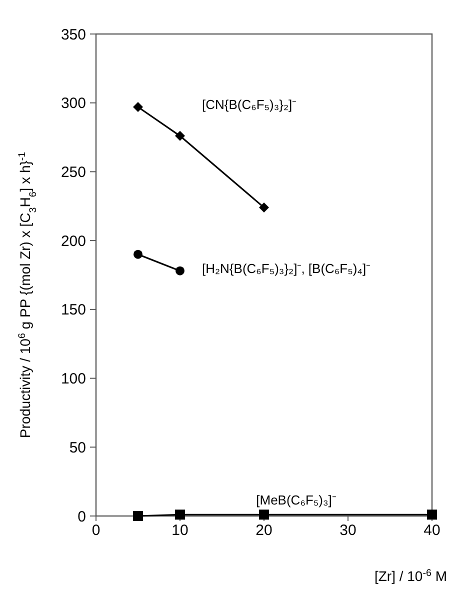 This screenshot has height=591, width=451. What do you see at coordinates (73, 310) in the screenshot?
I see `y-tick-label: 150` at bounding box center [73, 310].